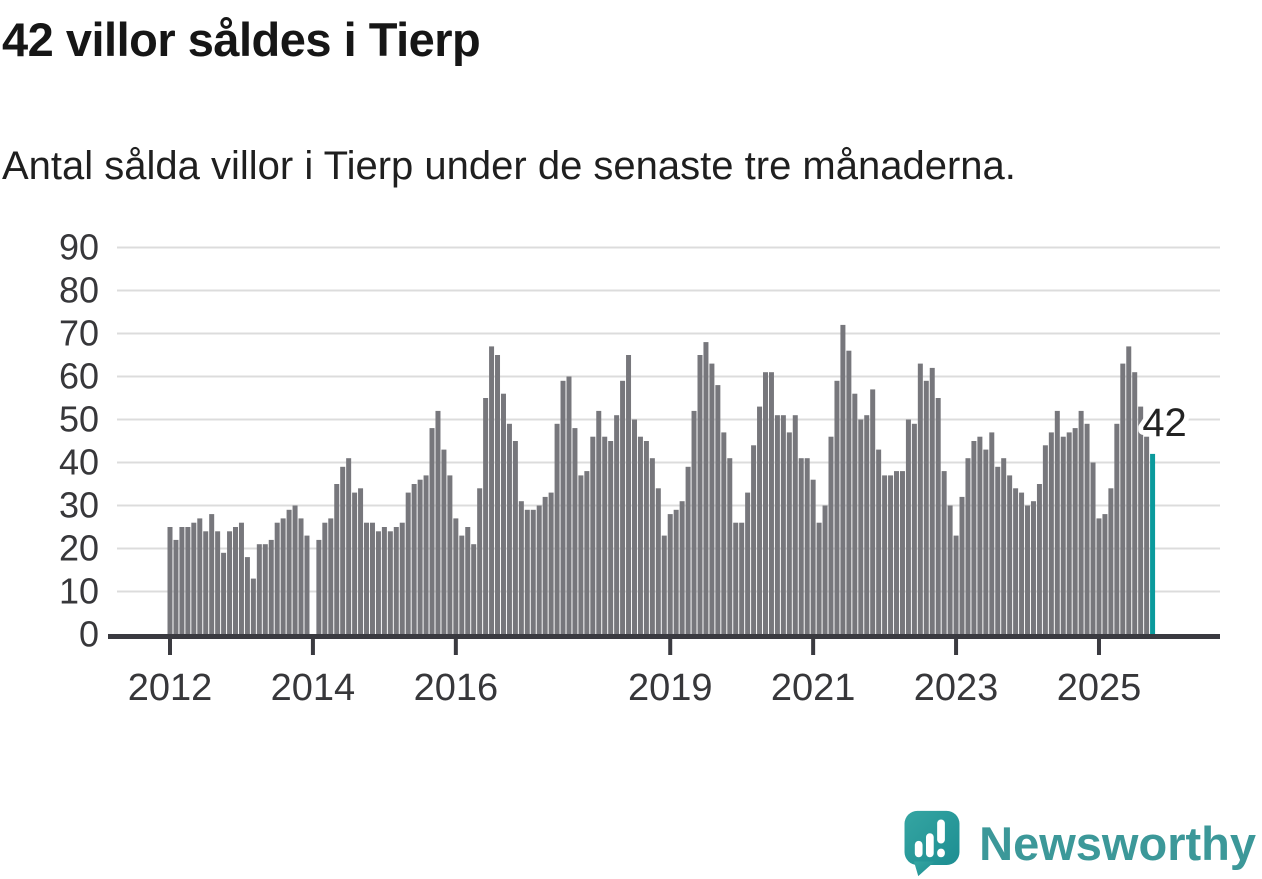 The width and height of the screenshot is (1262, 879). I want to click on y-tick-label: 40, so click(79, 462).